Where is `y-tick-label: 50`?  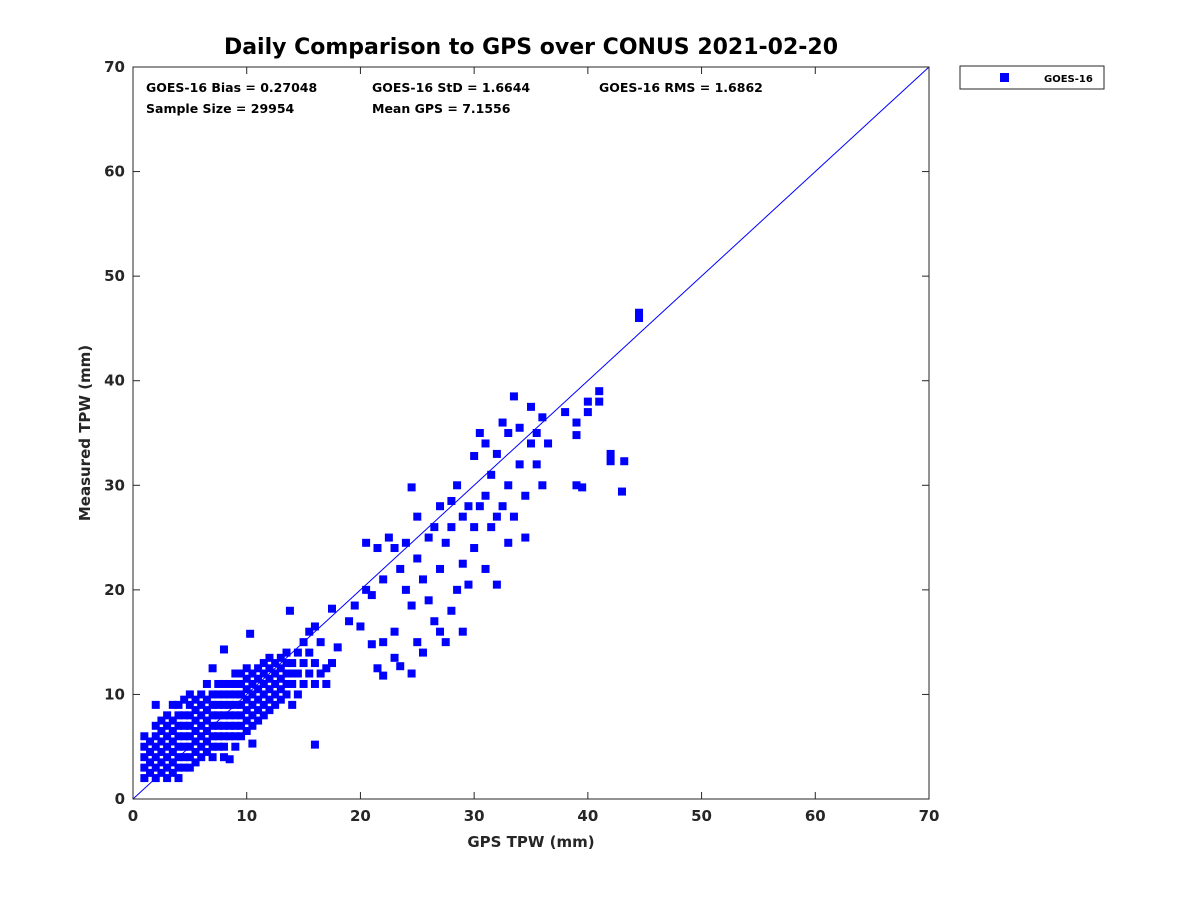
y-tick-label: 50 is located at coordinates (114, 276).